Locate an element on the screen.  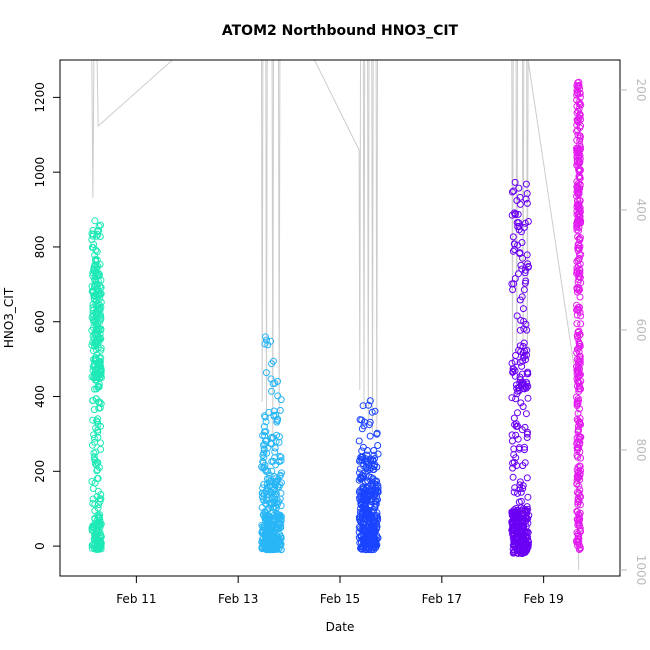
y-tick-label-6: 1200 is located at coordinates (40, 97).